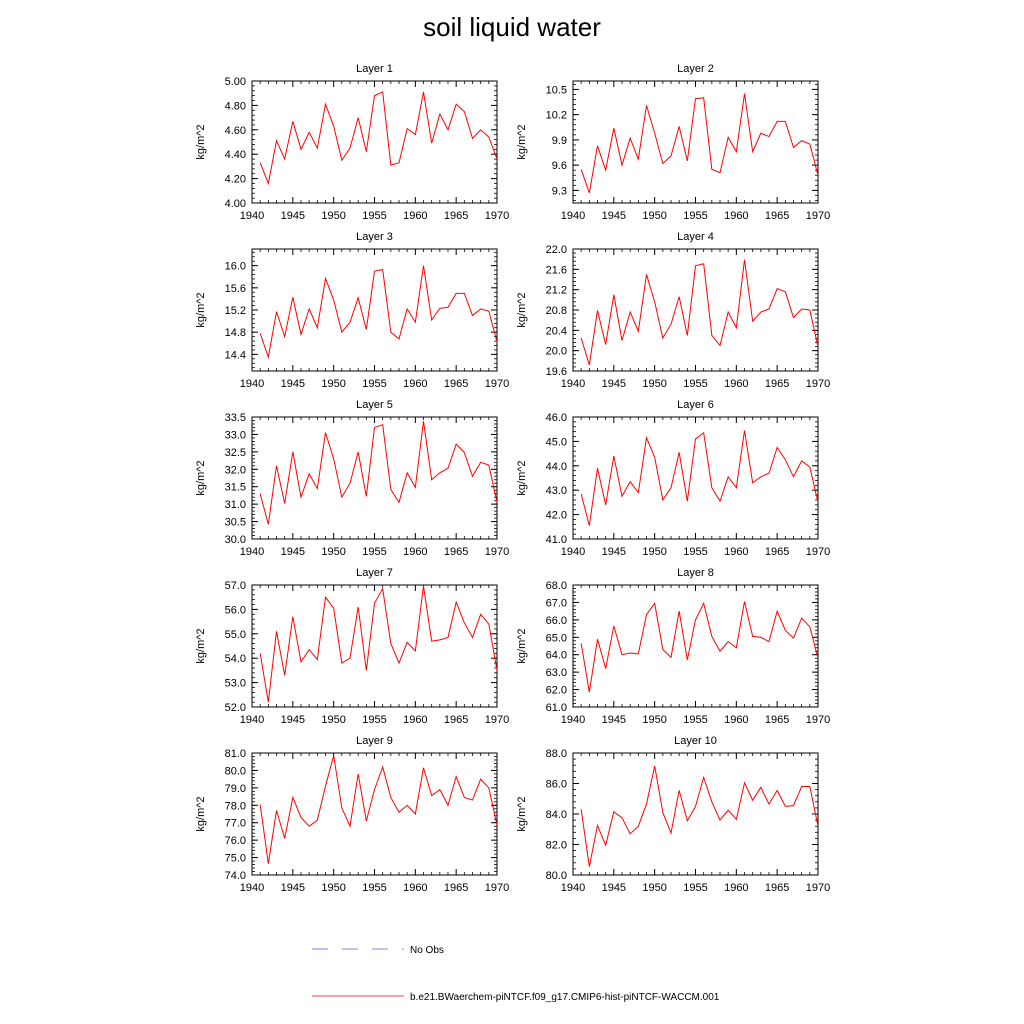 The image size is (1024, 1024). I want to click on y-tick-label: 10.5, so click(556, 90).